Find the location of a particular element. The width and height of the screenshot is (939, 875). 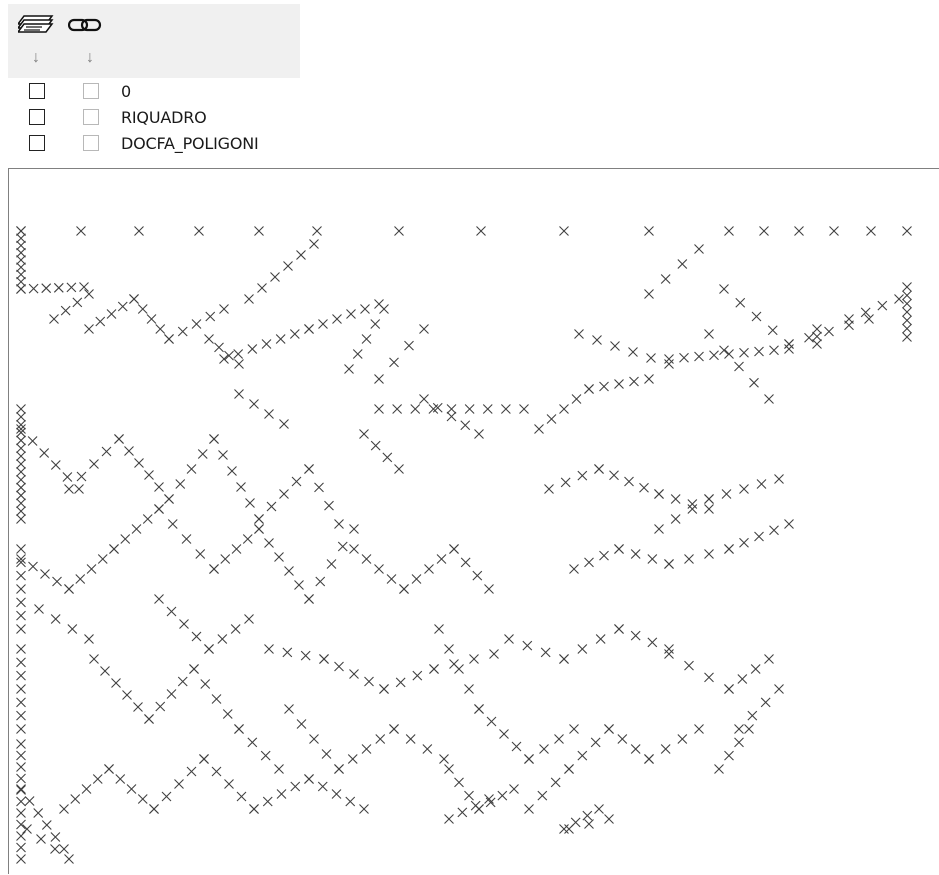

layer-panel: ↓ ↓ 0 RIQUADRO DOCFA_POLIGONI is located at coordinates (150, 85).